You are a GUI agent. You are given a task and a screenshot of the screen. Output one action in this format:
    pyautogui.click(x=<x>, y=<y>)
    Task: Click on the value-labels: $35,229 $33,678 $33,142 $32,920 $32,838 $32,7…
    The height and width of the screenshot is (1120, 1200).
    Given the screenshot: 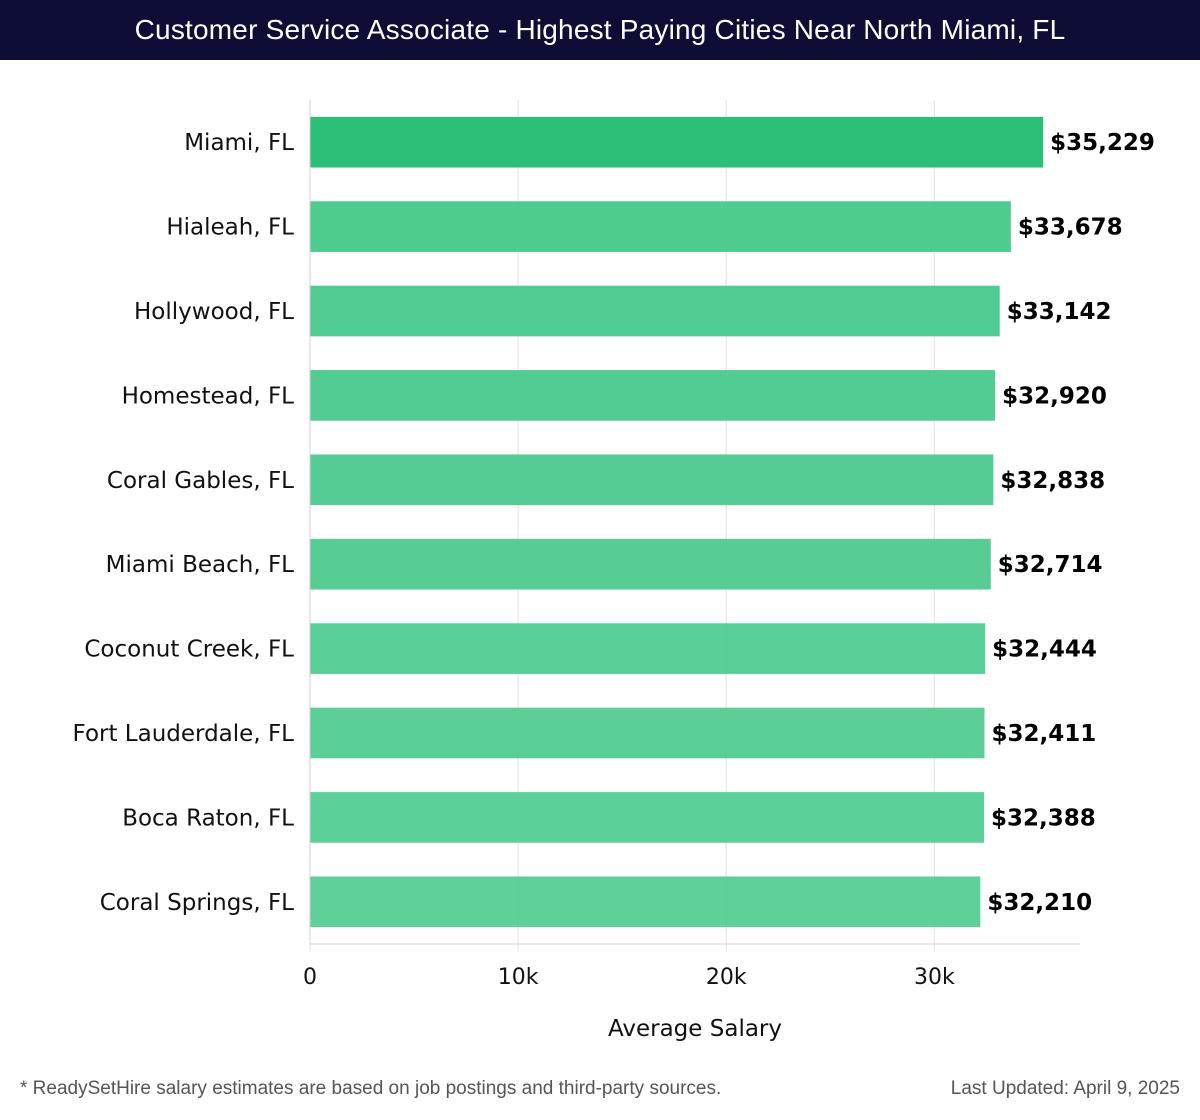 What is the action you would take?
    pyautogui.click(x=1071, y=523)
    